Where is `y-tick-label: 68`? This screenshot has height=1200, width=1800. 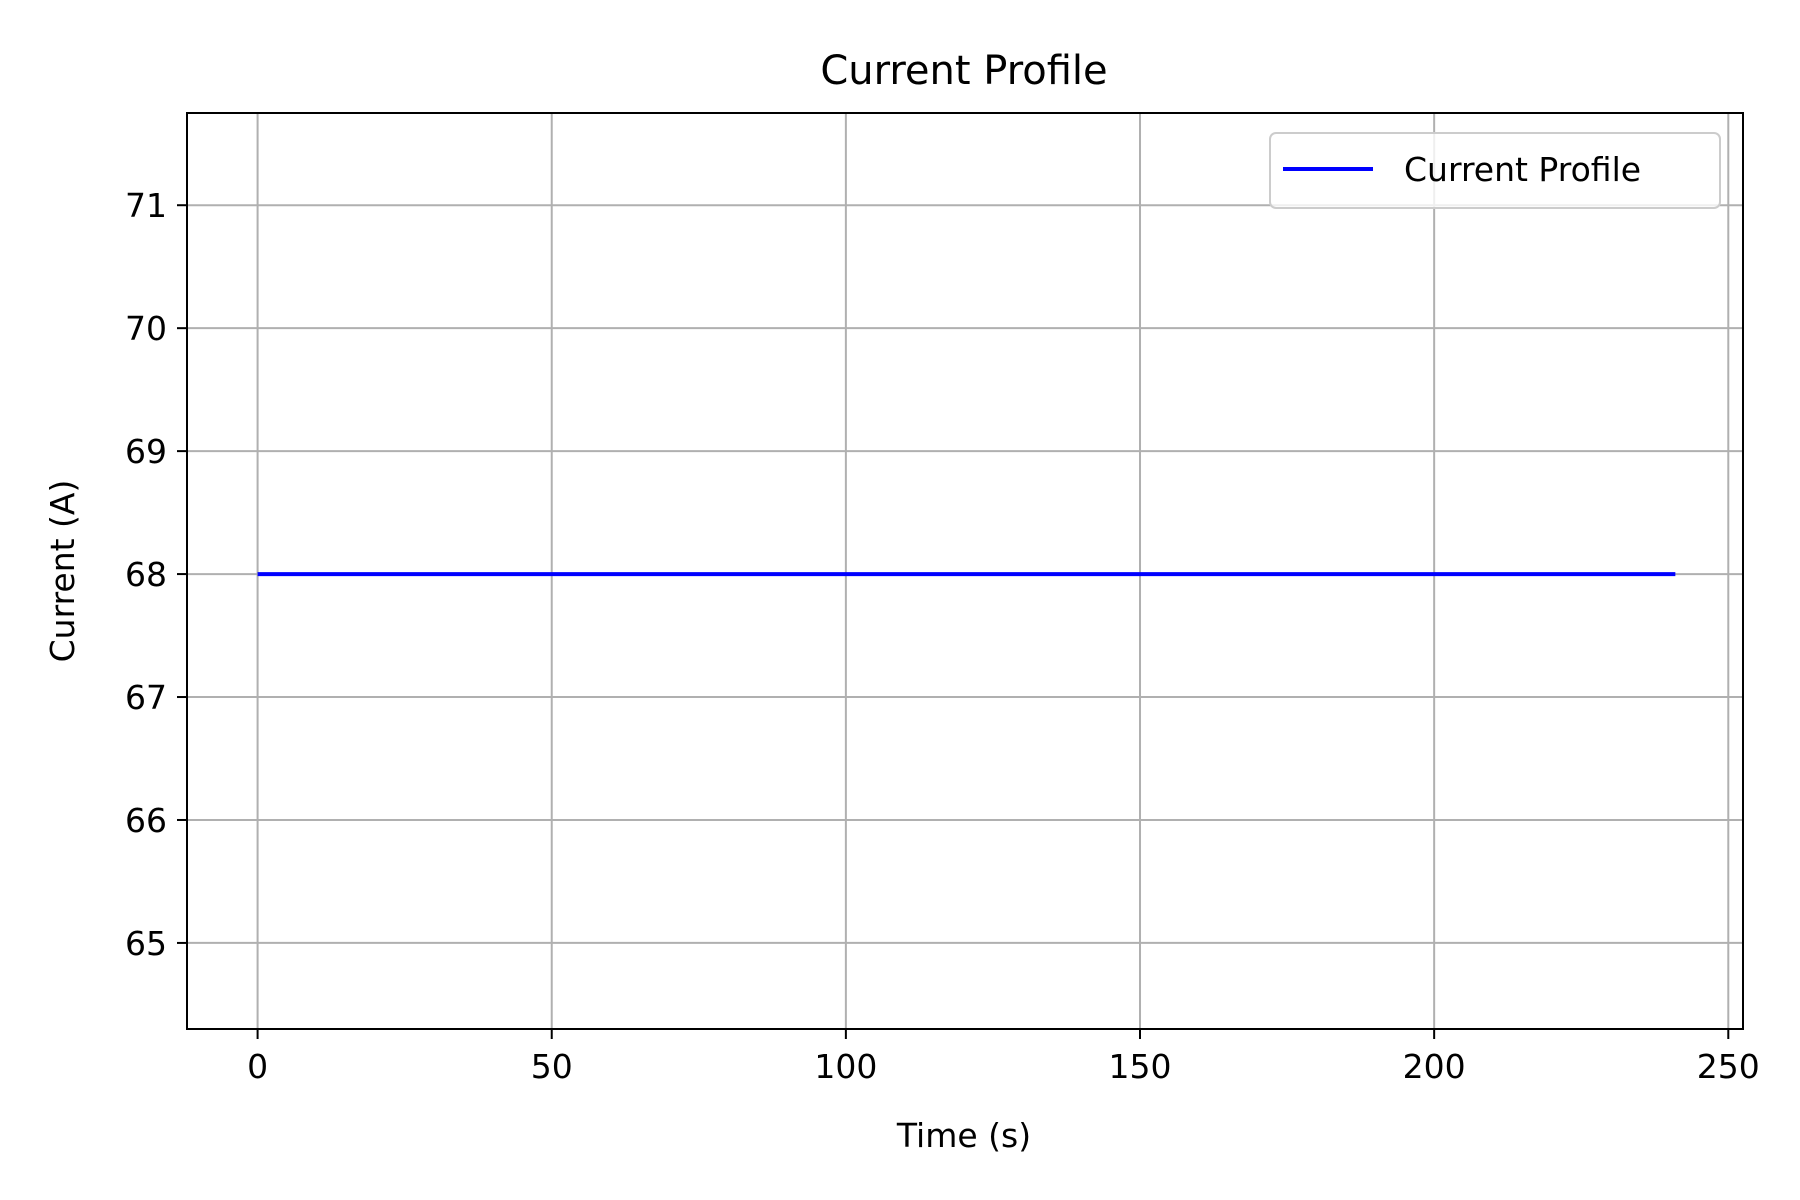 y-tick-label: 68 is located at coordinates (146, 574).